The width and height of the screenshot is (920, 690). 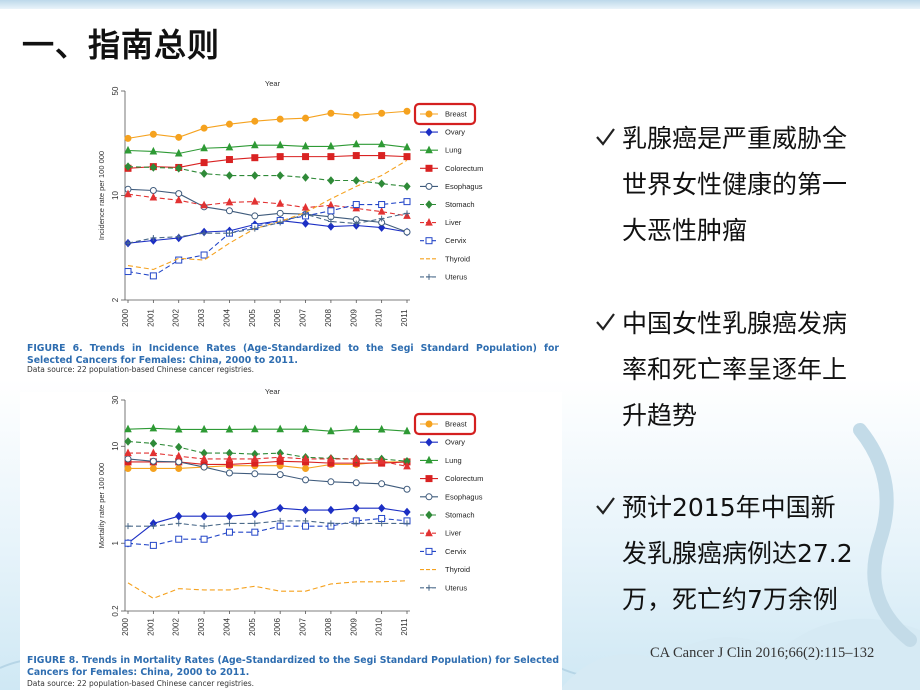 I want to click on legend-label: Uterus, so click(x=456, y=587).